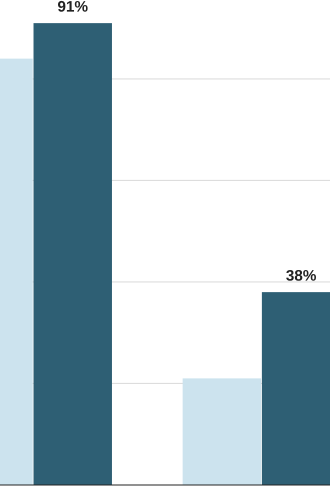 This screenshot has width=330, height=495. I want to click on data-label: 38%, so click(301, 275).